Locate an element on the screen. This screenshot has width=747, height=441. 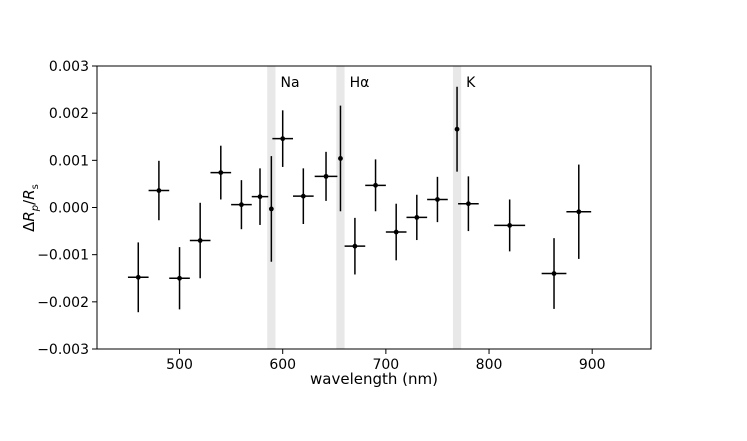
y-axis: −0.003 −0.002 −0.001 0.000 0.001 0.002 0.003 is located at coordinates (67, 208).